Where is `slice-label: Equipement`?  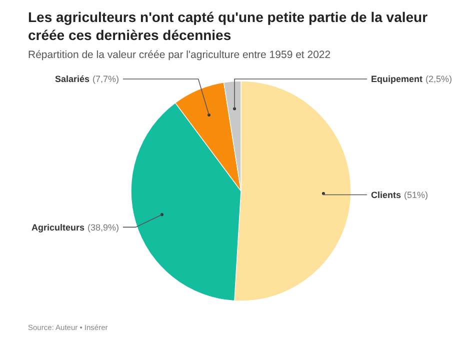 slice-label: Equipement is located at coordinates (397, 79).